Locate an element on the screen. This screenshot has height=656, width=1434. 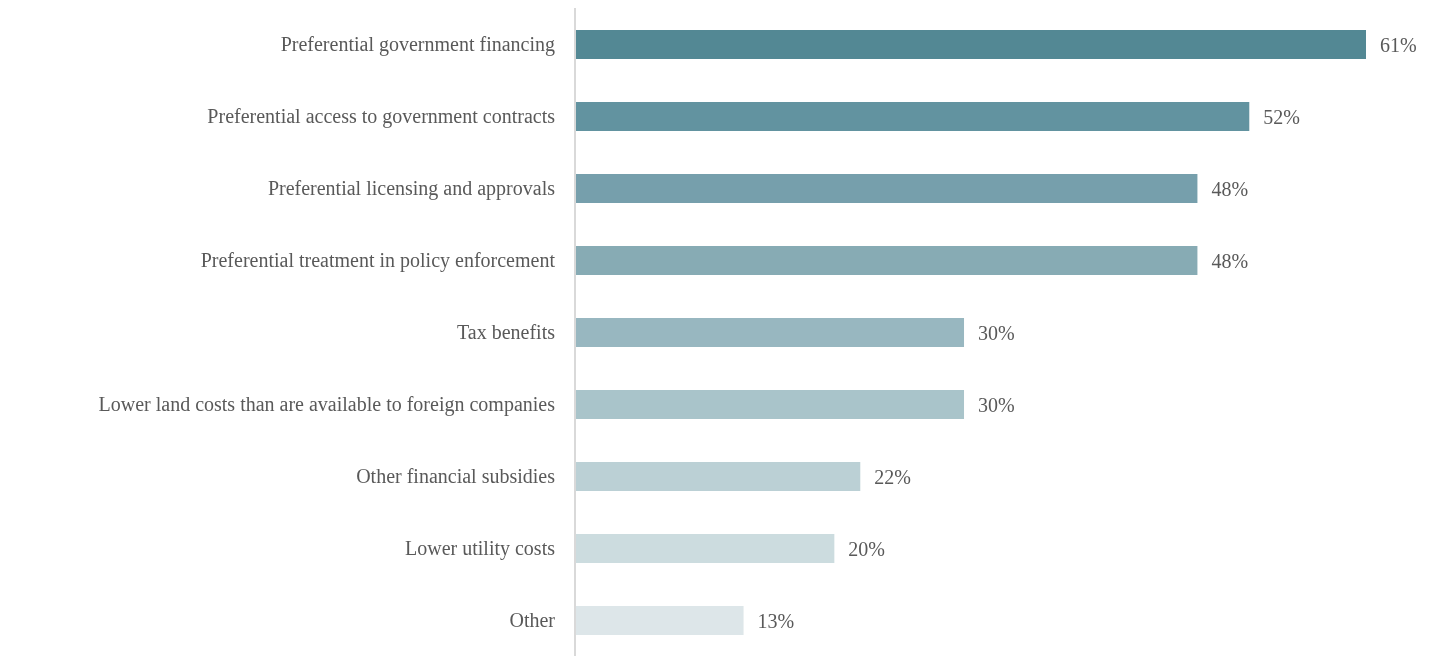
y-tick-label: Lower land costs than are available to foreign companies is located at coordinates (327, 405).